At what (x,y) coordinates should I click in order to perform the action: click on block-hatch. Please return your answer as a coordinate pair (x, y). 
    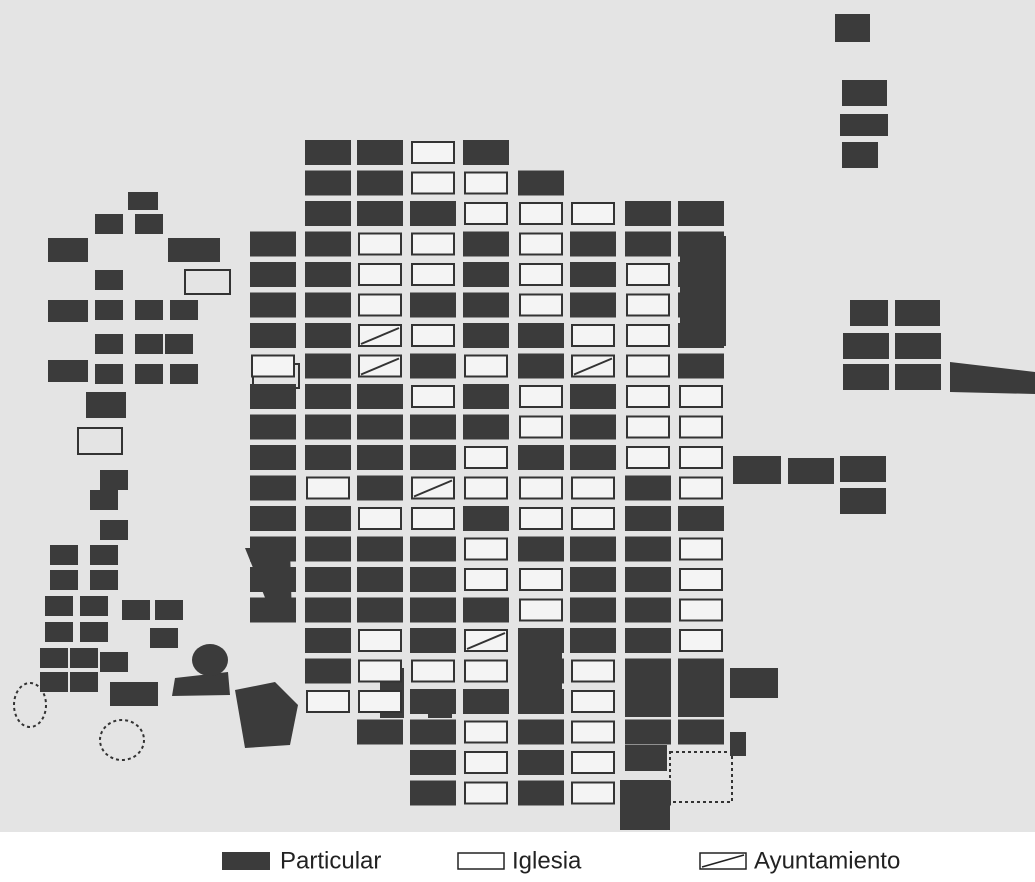
    Looking at the image, I should click on (380, 336).